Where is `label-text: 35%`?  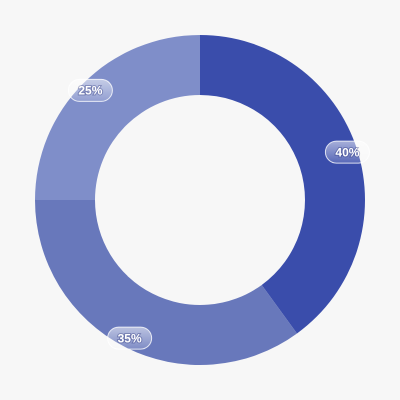 label-text: 35% is located at coordinates (130, 338).